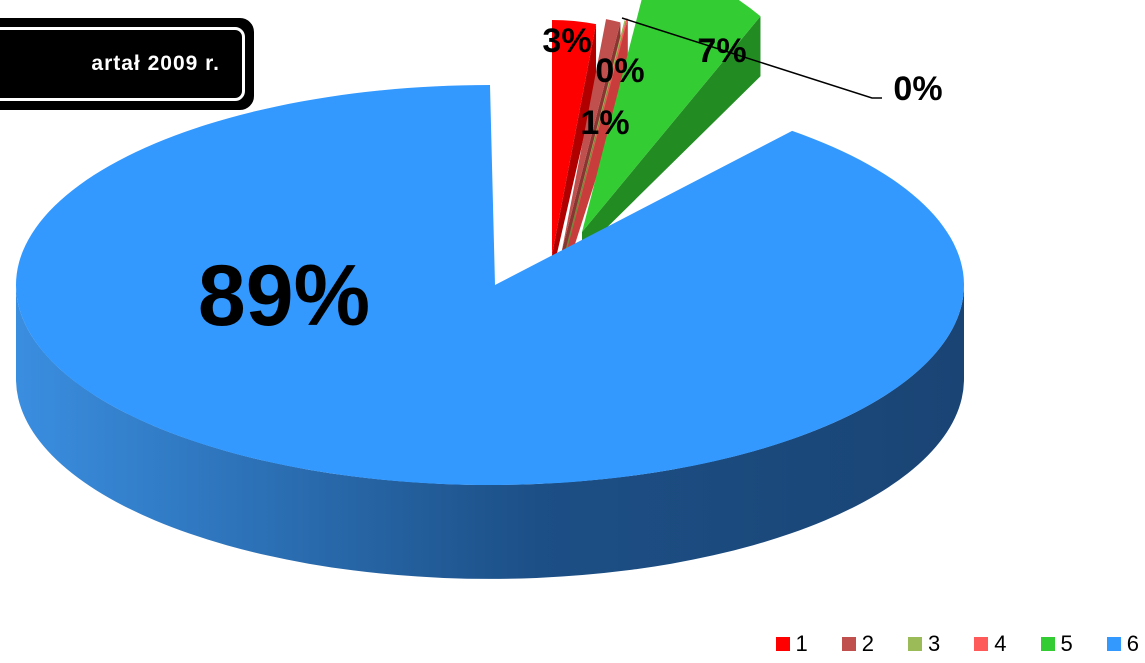  What do you see at coordinates (284, 296) in the screenshot?
I see `data-label-6: 89%` at bounding box center [284, 296].